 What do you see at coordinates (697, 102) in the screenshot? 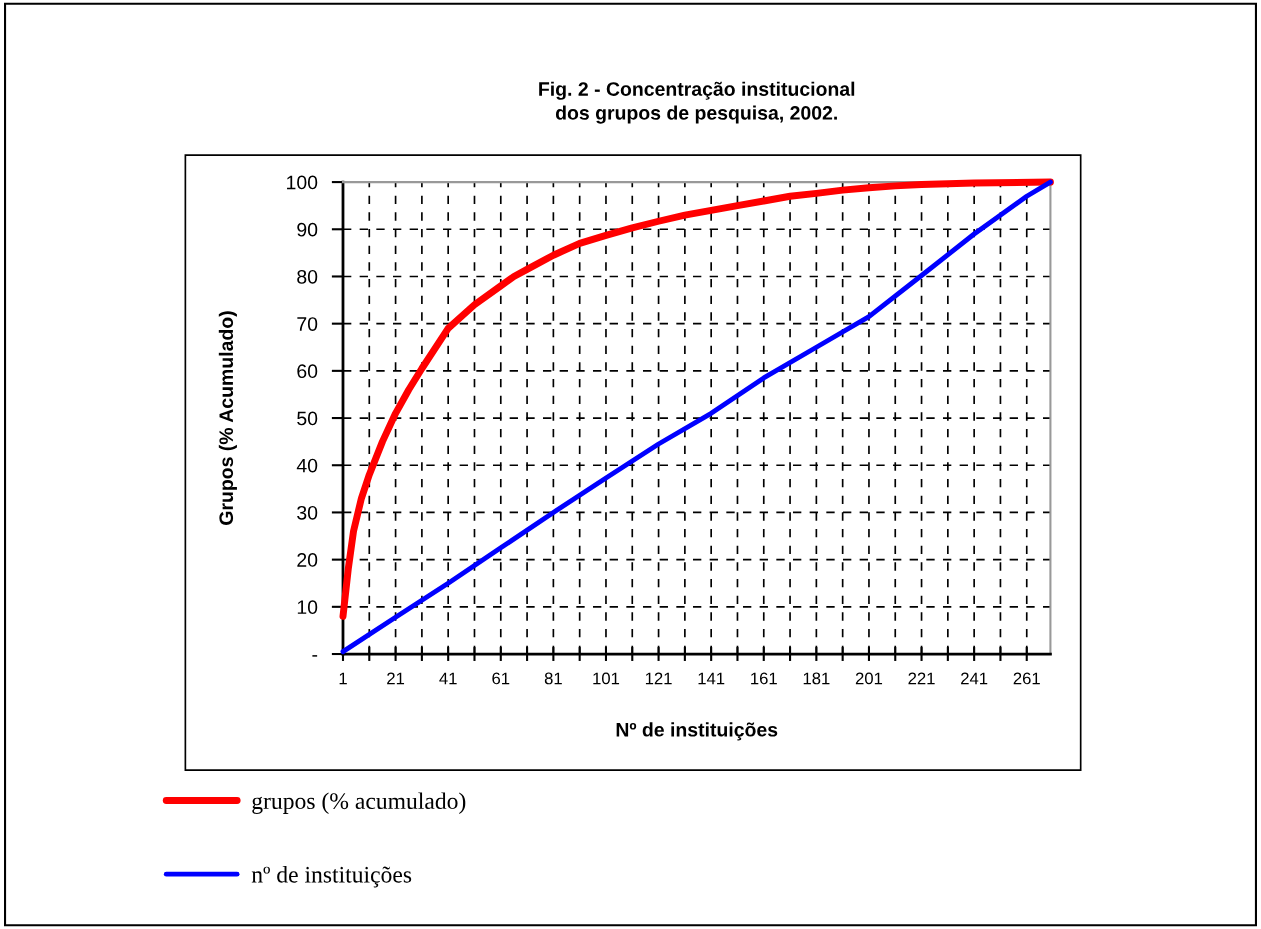
I see `chart-title: Fig. 2 - Concentração institucional dos grupos de pesquisa, 2002.` at bounding box center [697, 102].